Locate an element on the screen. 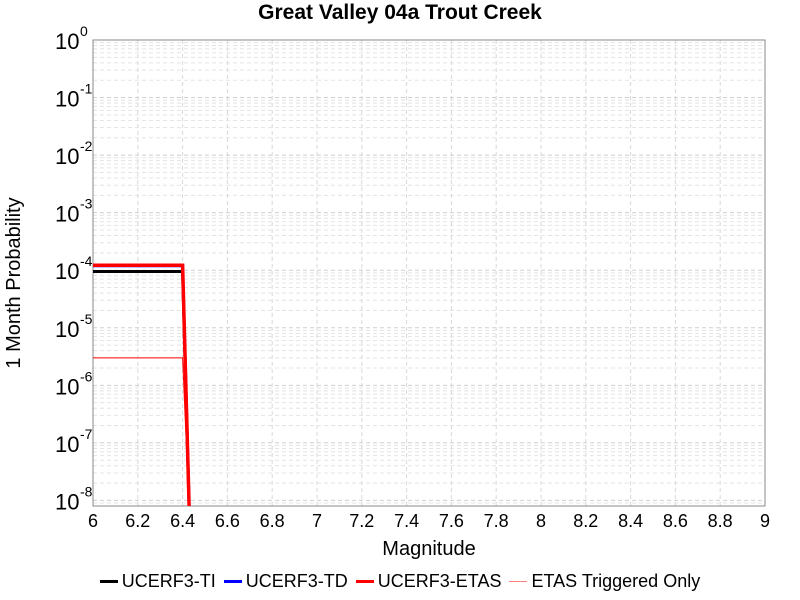 The width and height of the screenshot is (800, 600). x-tick-label: 8.8 is located at coordinates (720, 521).